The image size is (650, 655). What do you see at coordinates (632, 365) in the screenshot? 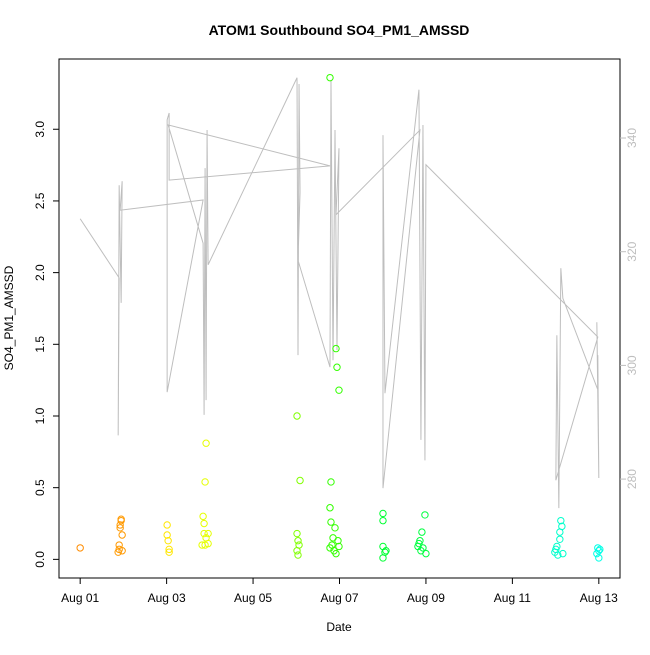
I see `y2-tick-label: 300` at bounding box center [632, 365].